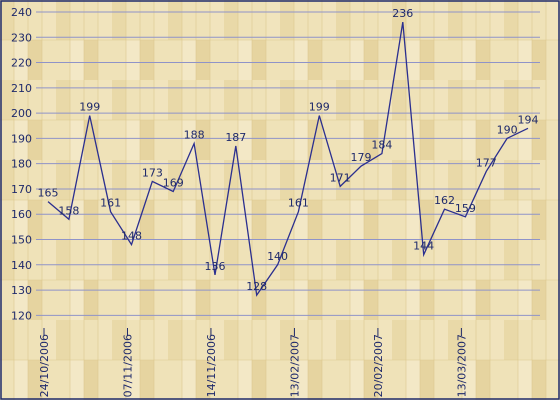  What do you see at coordinates (211, 365) in the screenshot?
I see `x-tick-label: 14/11/2006` at bounding box center [211, 365].